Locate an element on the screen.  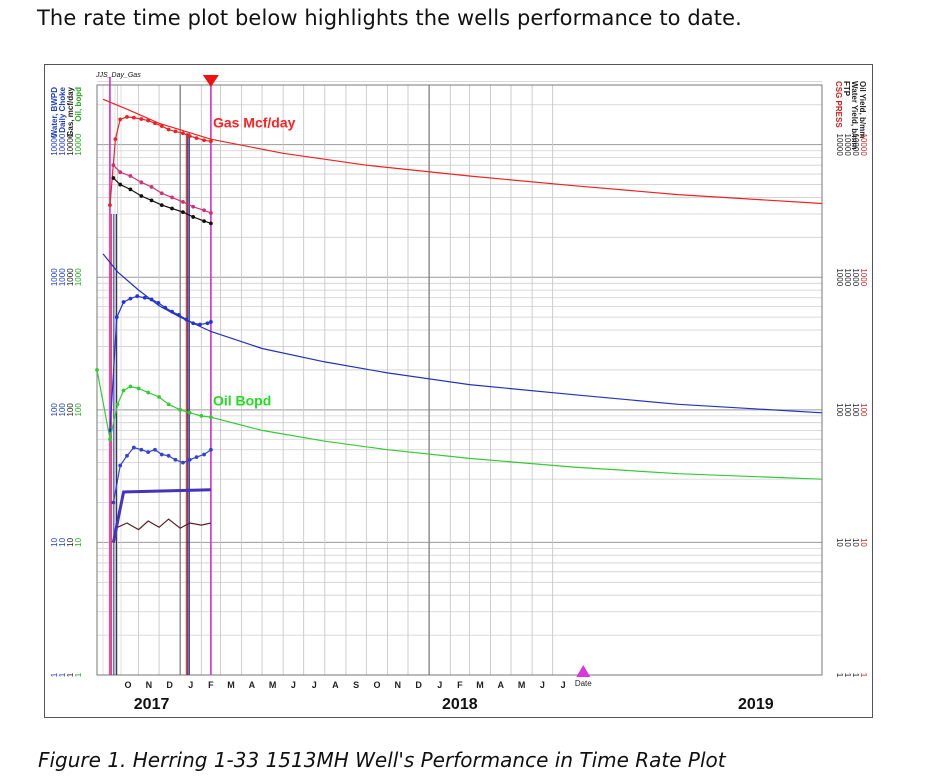
right-tick-label: 100 is located at coordinates (855, 410).